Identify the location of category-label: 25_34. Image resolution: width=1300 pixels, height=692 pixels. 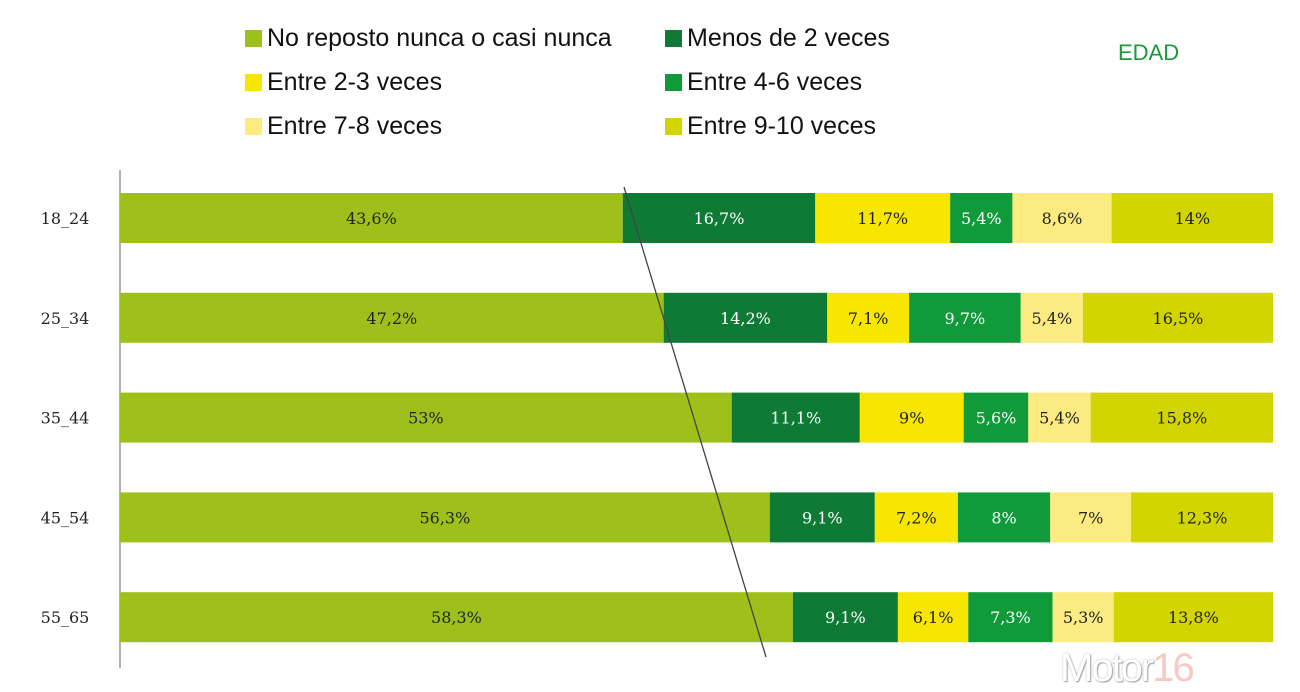
(65, 318).